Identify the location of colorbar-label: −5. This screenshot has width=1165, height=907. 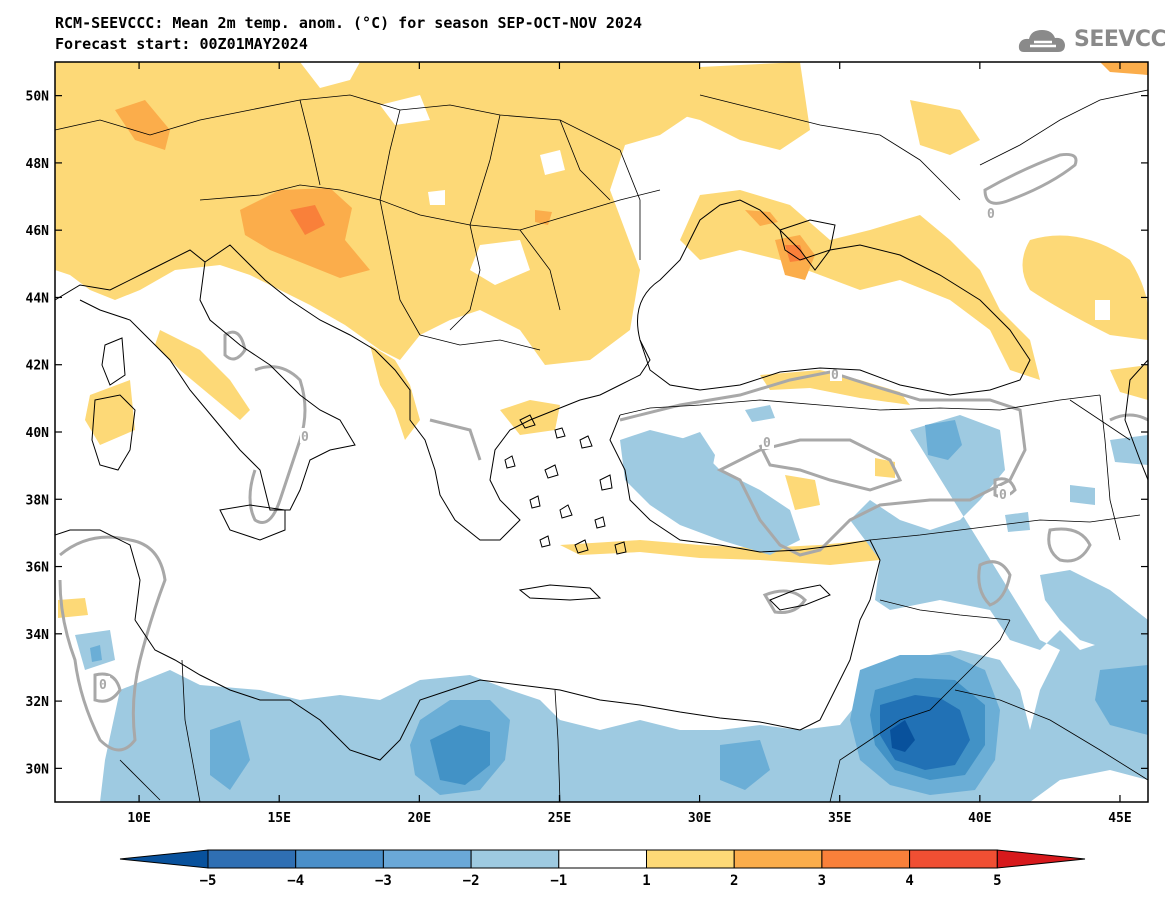
(208, 881).